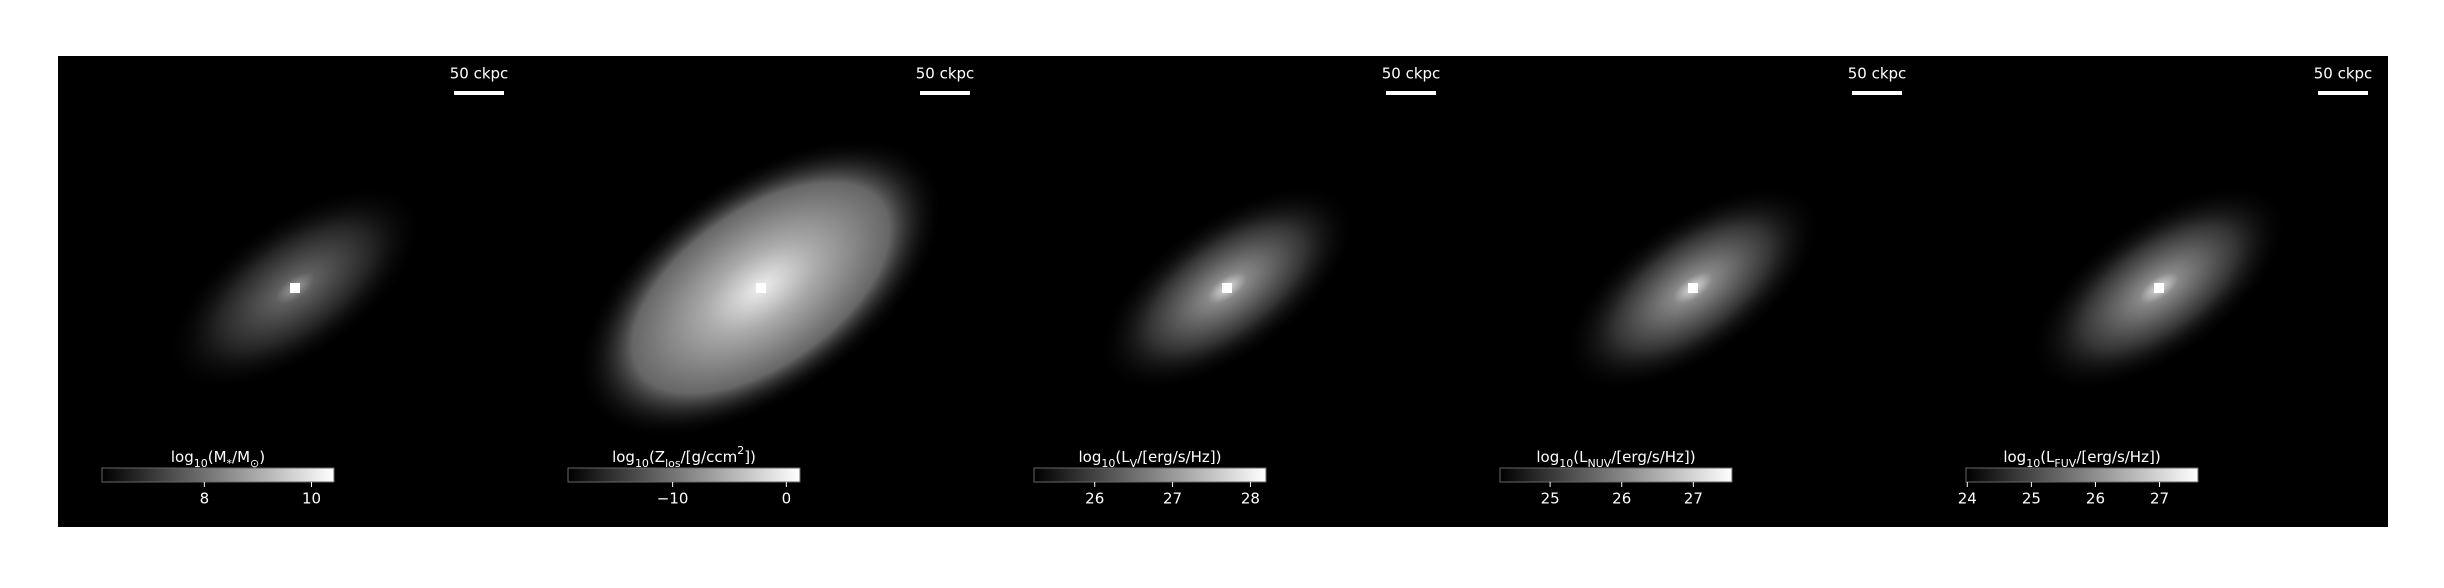 Image resolution: width=2444 pixels, height=588 pixels. I want to click on colorbar-tick-label: 8, so click(205, 499).